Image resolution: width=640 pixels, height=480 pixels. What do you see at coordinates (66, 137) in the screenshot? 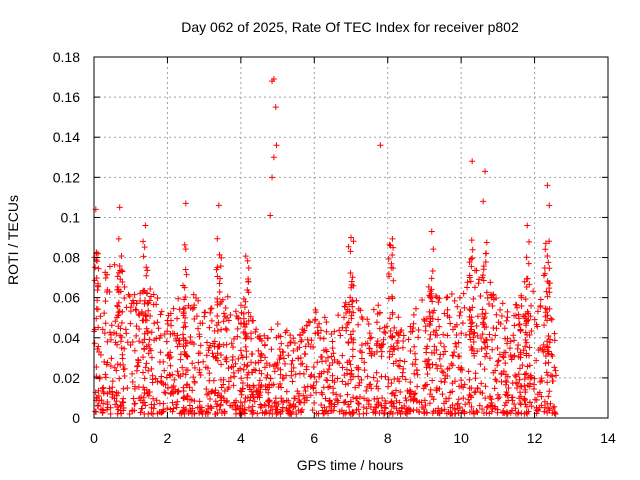
I see `y-tick-label: 0.14` at bounding box center [66, 137].